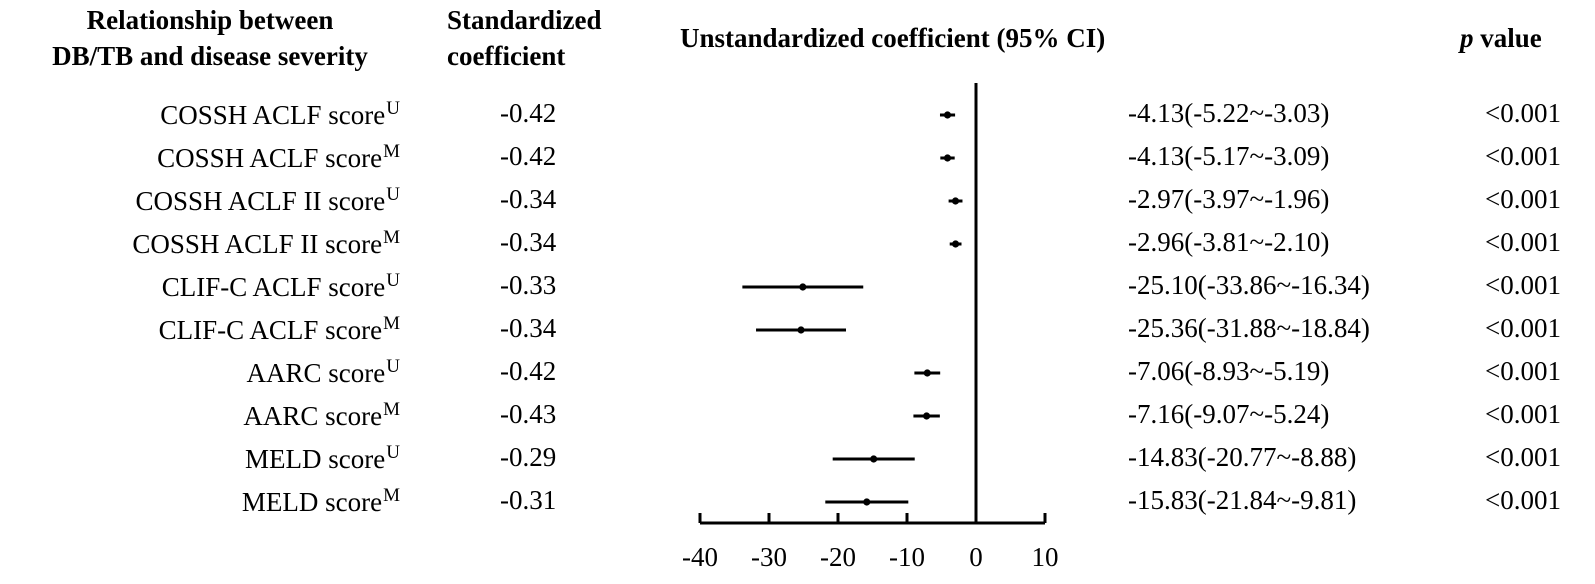 This screenshot has height=584, width=1595. Describe the element at coordinates (1467, 38) in the screenshot. I see `p-italic: p` at that location.